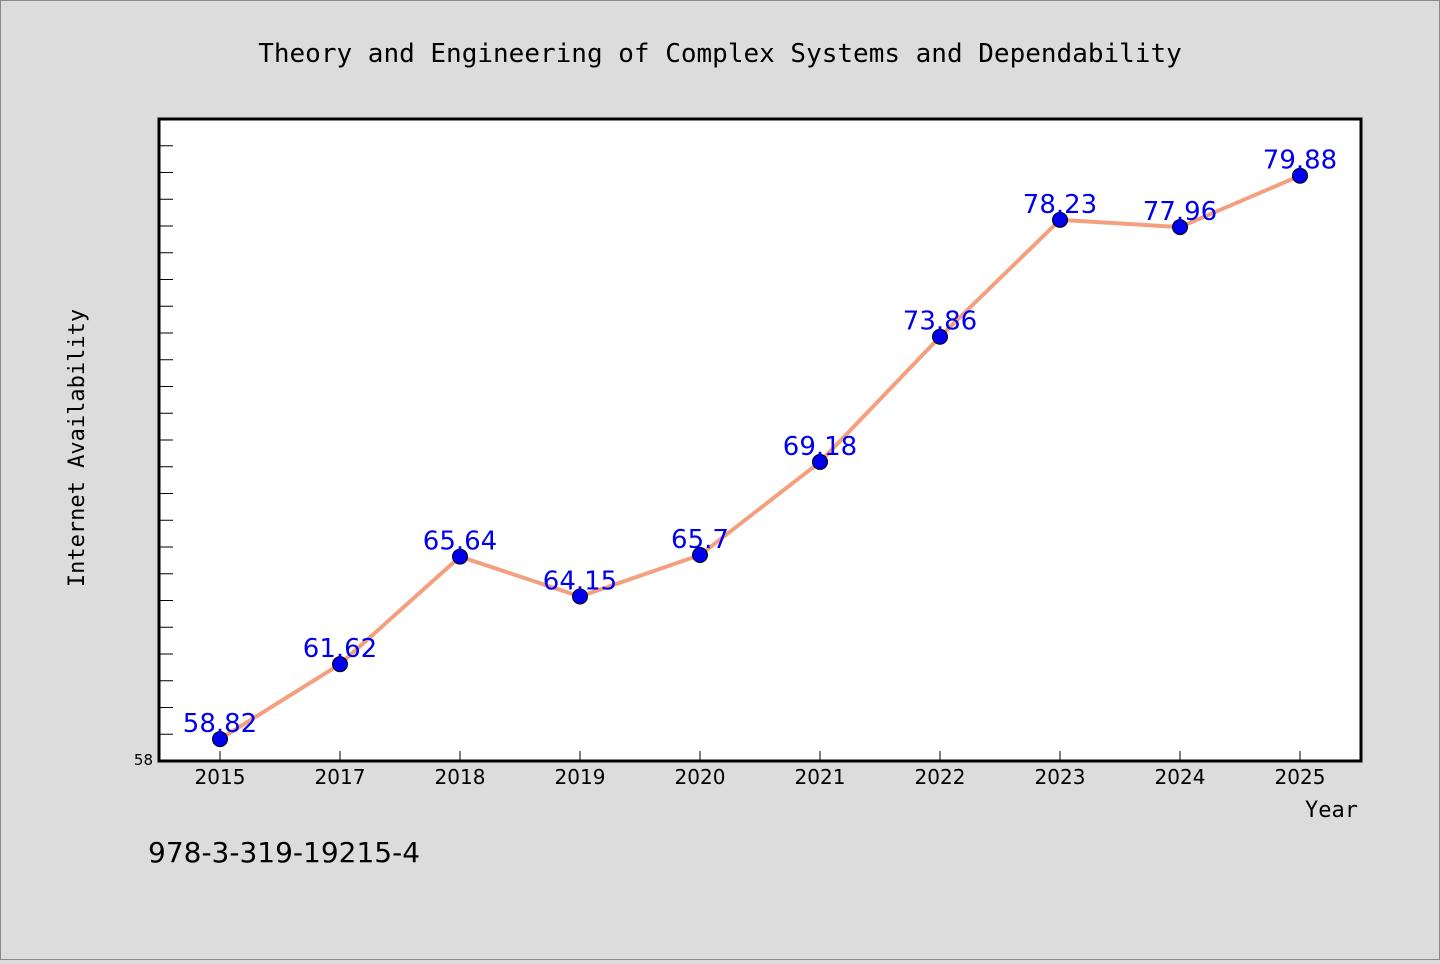 The height and width of the screenshot is (964, 1440). What do you see at coordinates (340, 649) in the screenshot?
I see `data-label: 61.62` at bounding box center [340, 649].